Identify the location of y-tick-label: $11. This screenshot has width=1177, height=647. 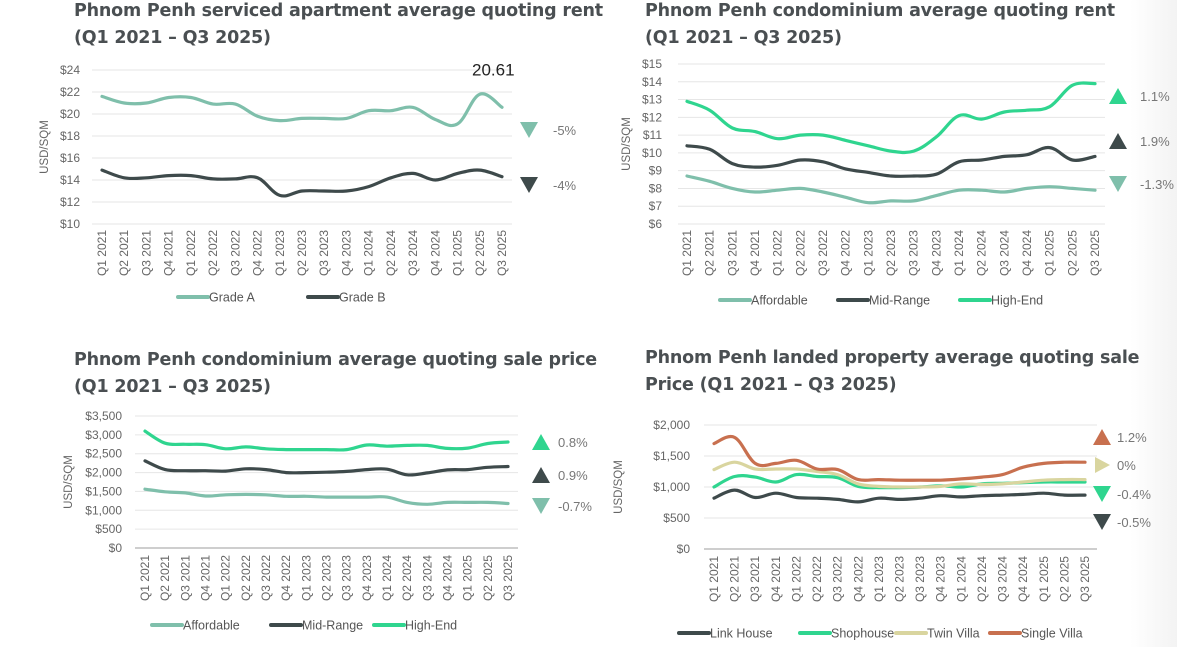
(652, 135).